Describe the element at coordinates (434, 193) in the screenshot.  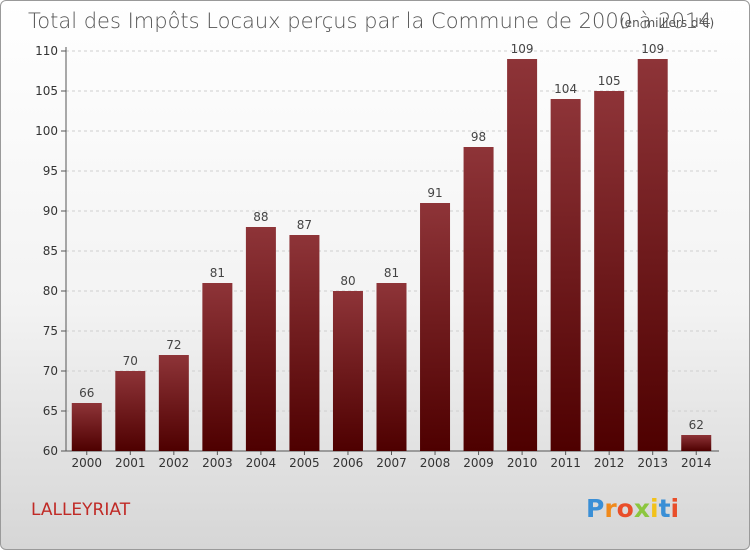
I see `bar-value-label: 91` at that location.